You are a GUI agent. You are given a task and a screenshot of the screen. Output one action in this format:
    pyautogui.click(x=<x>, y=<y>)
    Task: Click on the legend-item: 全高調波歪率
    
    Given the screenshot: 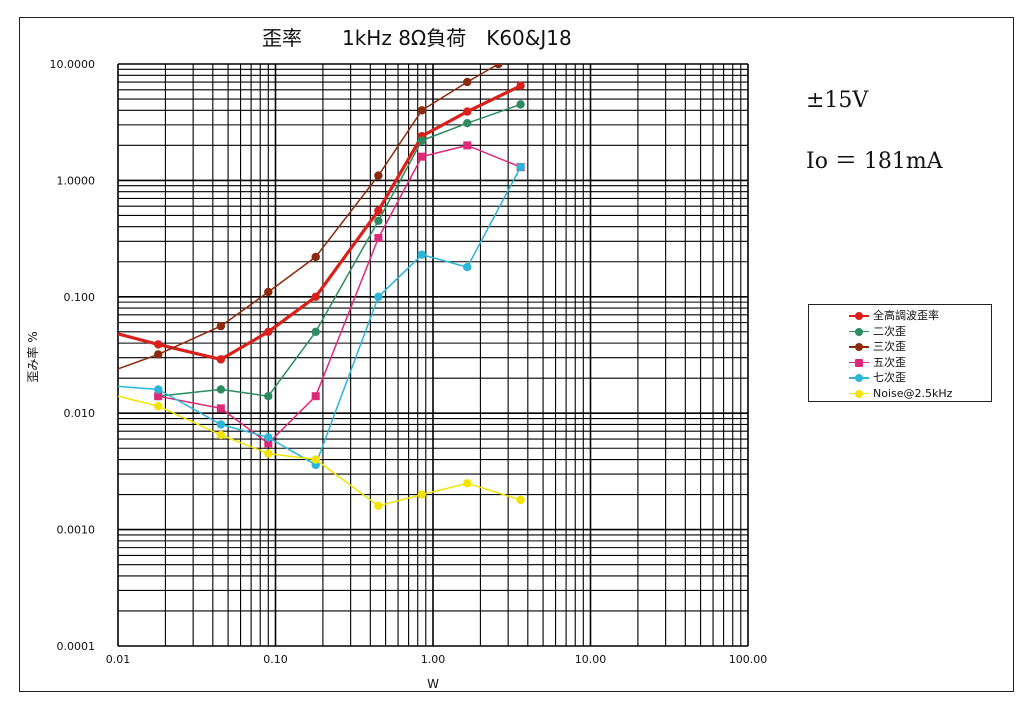 What is the action you would take?
    pyautogui.click(x=900, y=316)
    